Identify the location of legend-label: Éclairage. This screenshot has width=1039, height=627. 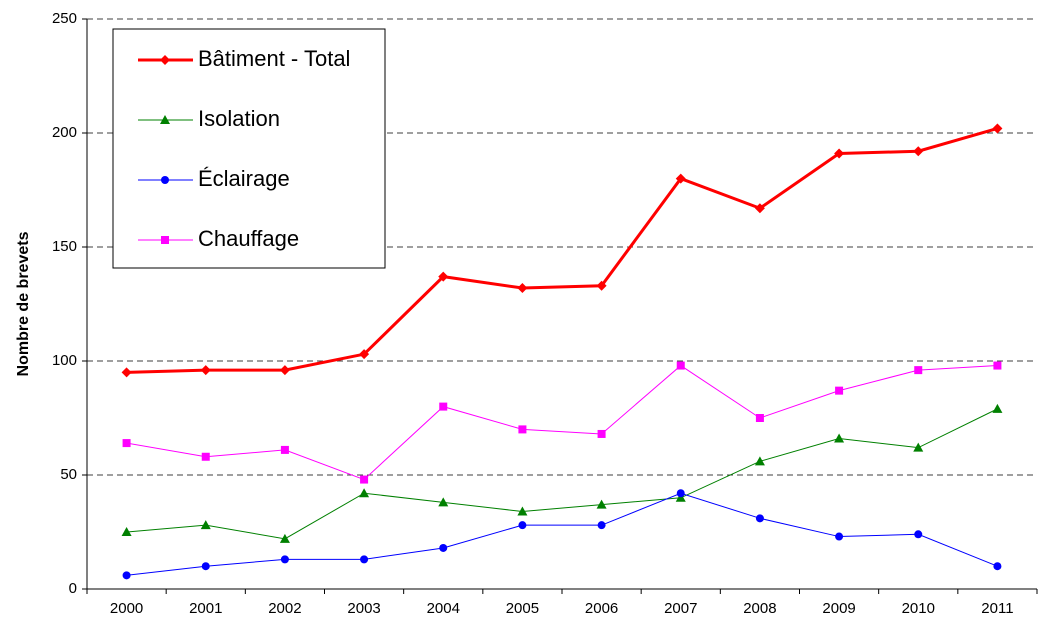
(244, 178).